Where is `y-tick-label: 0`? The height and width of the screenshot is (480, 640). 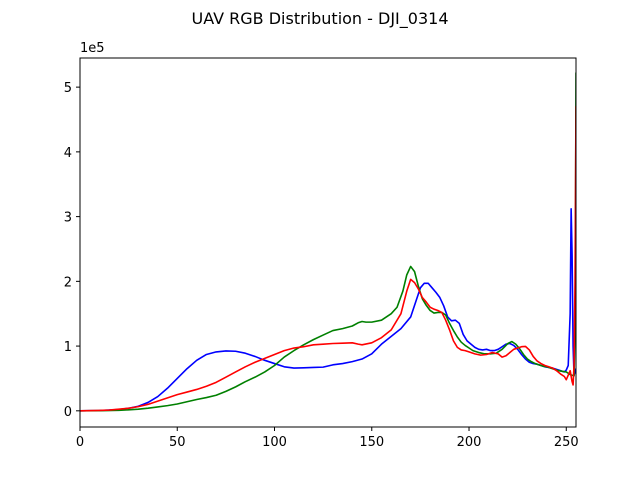 y-tick-label: 0 is located at coordinates (68, 412).